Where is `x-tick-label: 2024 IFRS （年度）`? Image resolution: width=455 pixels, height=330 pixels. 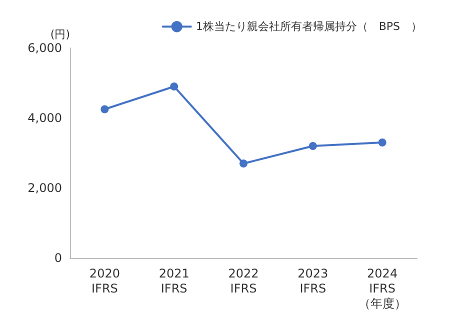
x-tick-label: 2024 IFRS （年度） is located at coordinates (382, 288).